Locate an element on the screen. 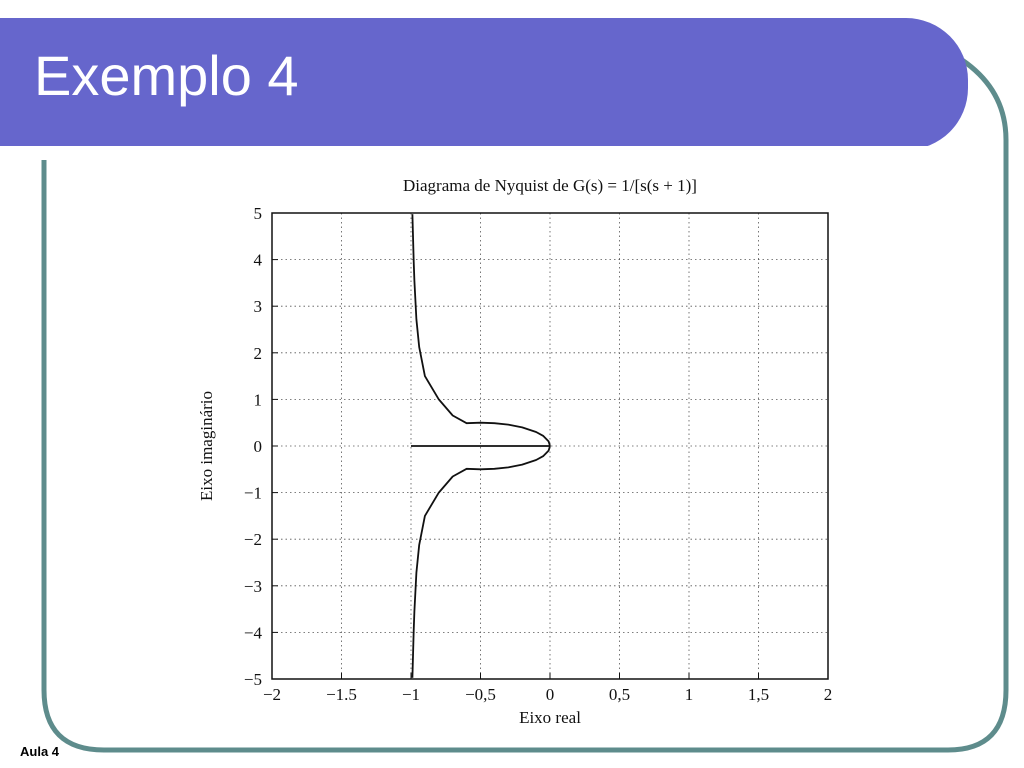 The image size is (1024, 768). slide-title: Exemplo 4 is located at coordinates (166, 75).